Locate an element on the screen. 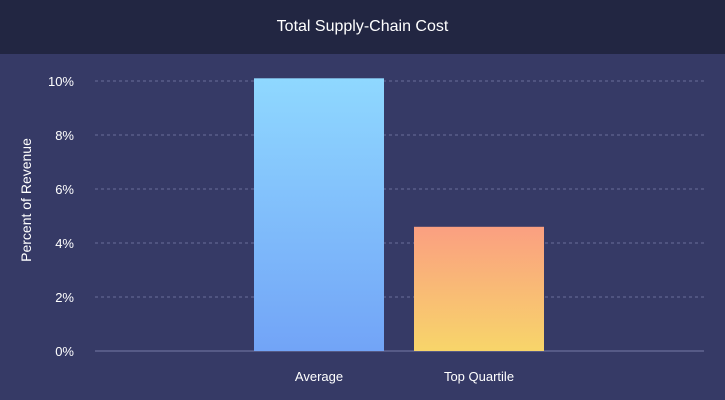  x-tick-label: Top Quartile is located at coordinates (479, 376).